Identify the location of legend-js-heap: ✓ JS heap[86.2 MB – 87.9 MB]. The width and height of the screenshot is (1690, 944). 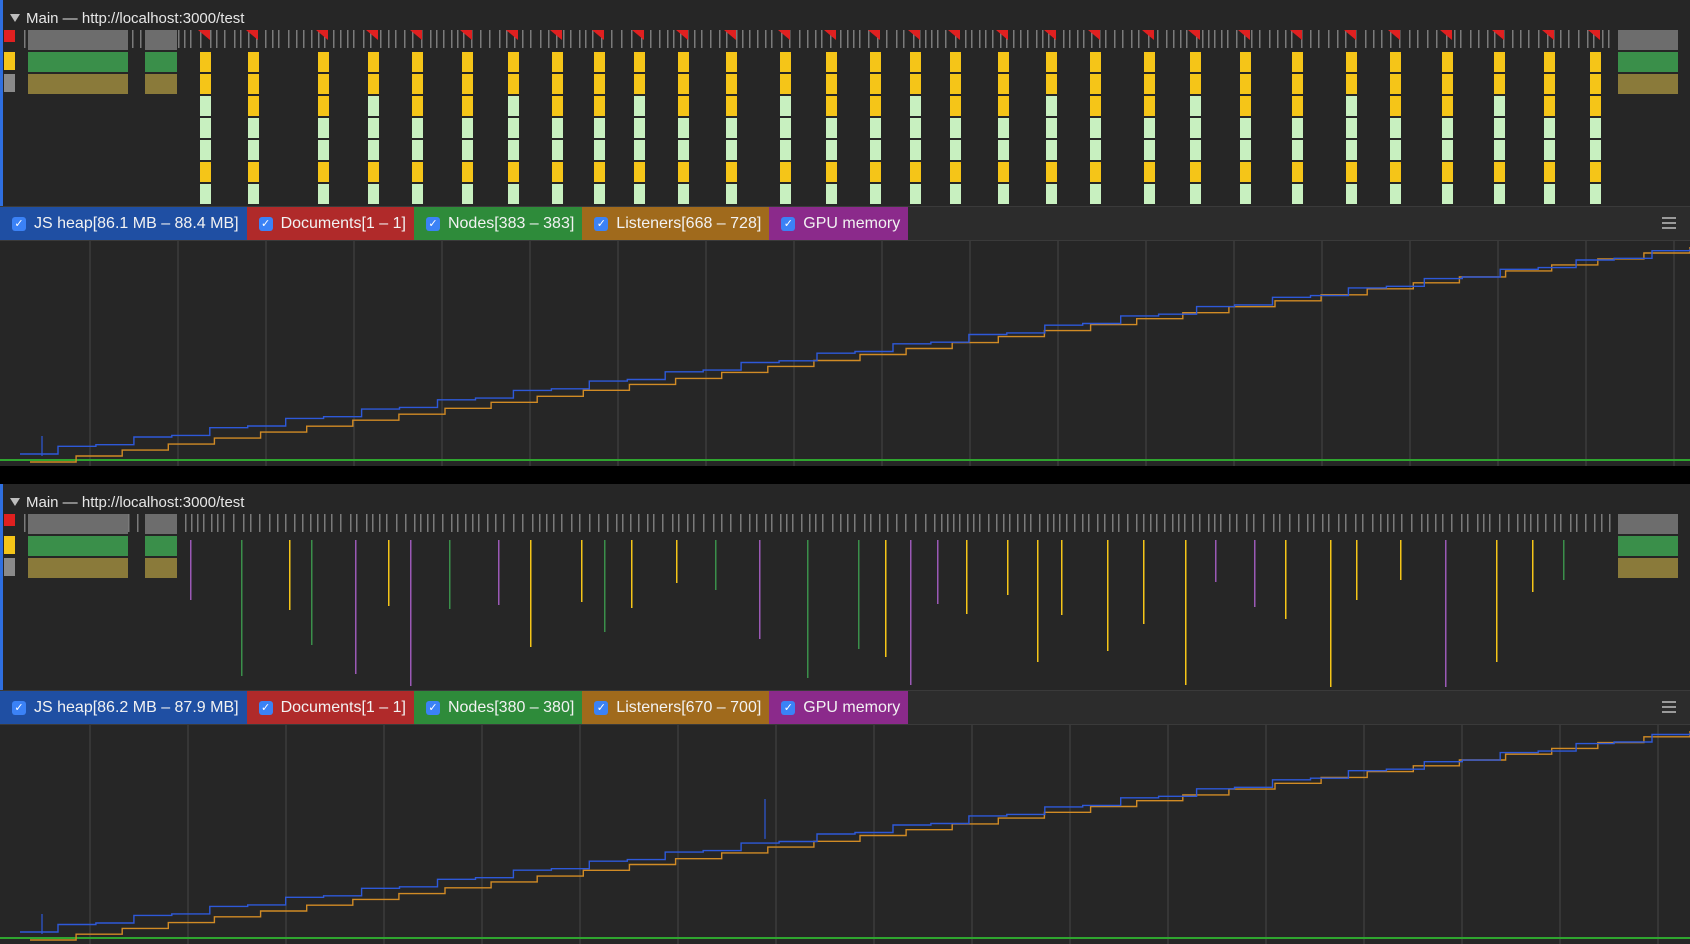
(123, 707).